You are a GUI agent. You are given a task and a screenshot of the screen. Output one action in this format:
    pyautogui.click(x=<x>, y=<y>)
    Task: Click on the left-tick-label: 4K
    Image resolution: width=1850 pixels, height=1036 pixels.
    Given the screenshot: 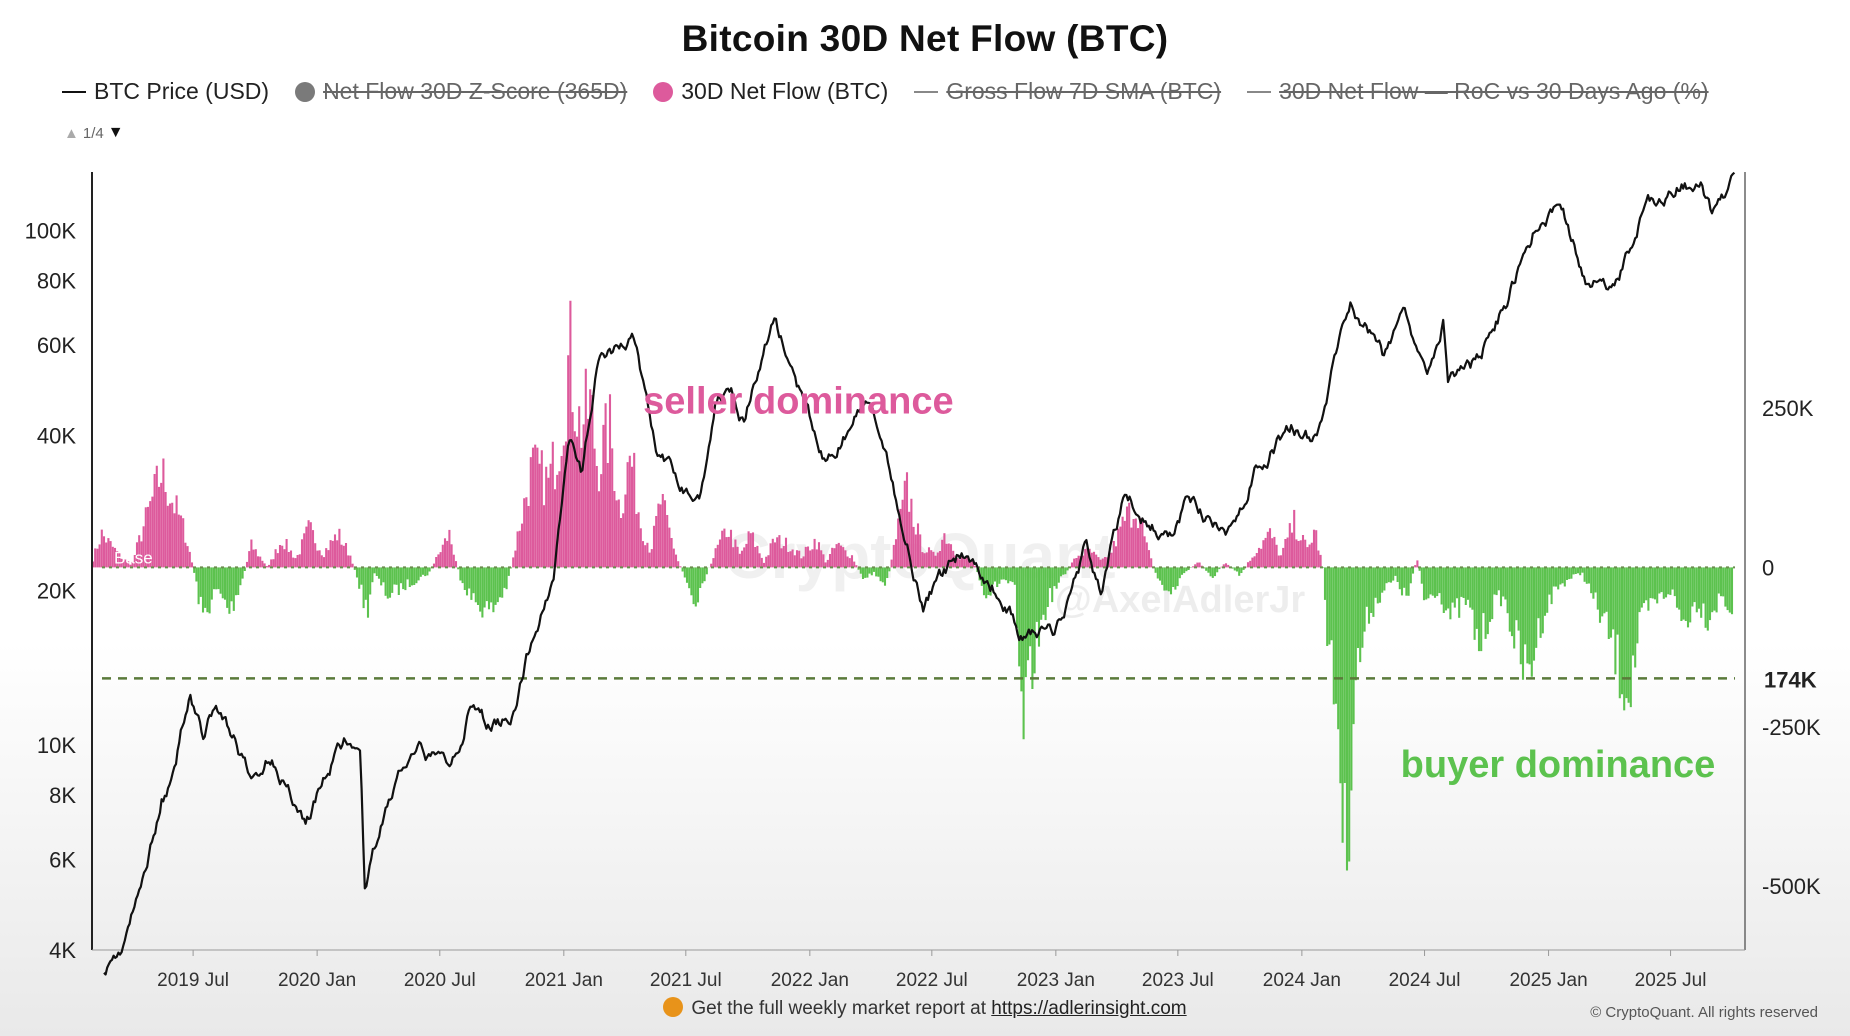 What is the action you would take?
    pyautogui.click(x=62, y=950)
    